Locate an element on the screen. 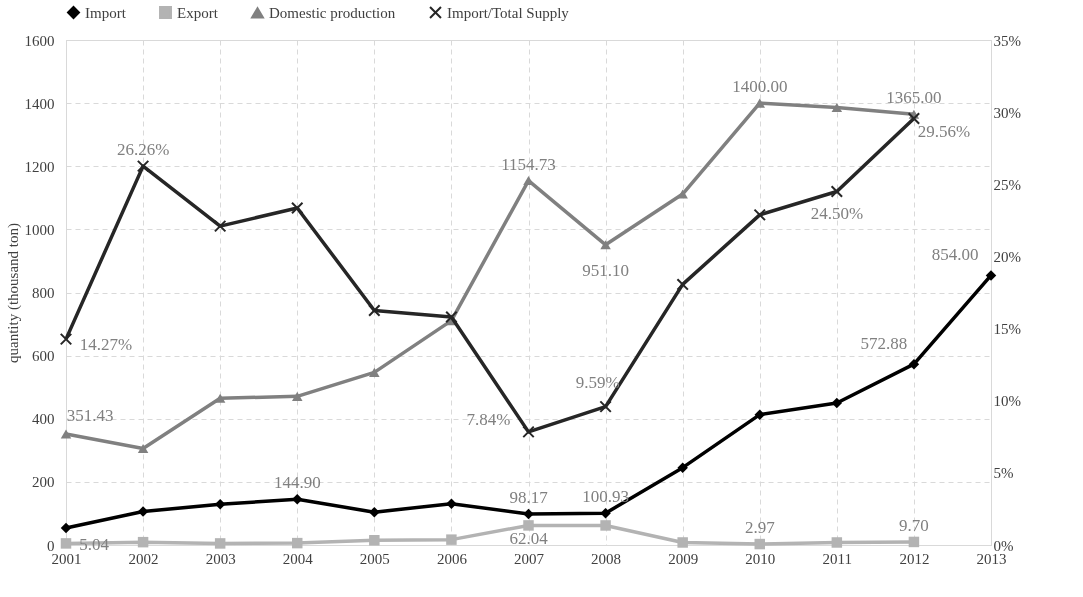 The image size is (1083, 597). x-tick-label: 2009 is located at coordinates (683, 558).